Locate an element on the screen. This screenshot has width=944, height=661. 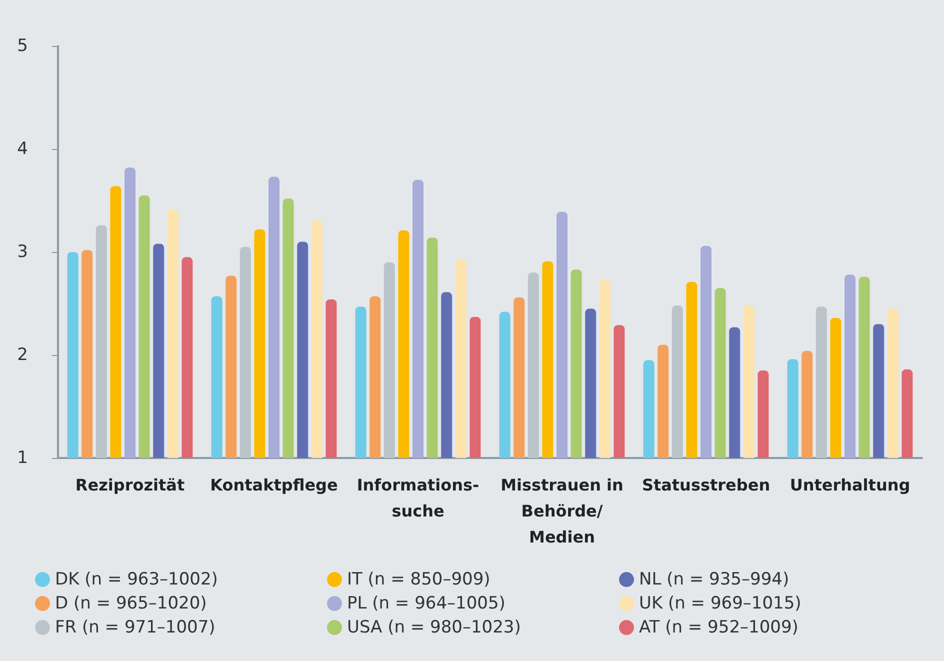
y-tick-label: 5 is located at coordinates (22, 46).